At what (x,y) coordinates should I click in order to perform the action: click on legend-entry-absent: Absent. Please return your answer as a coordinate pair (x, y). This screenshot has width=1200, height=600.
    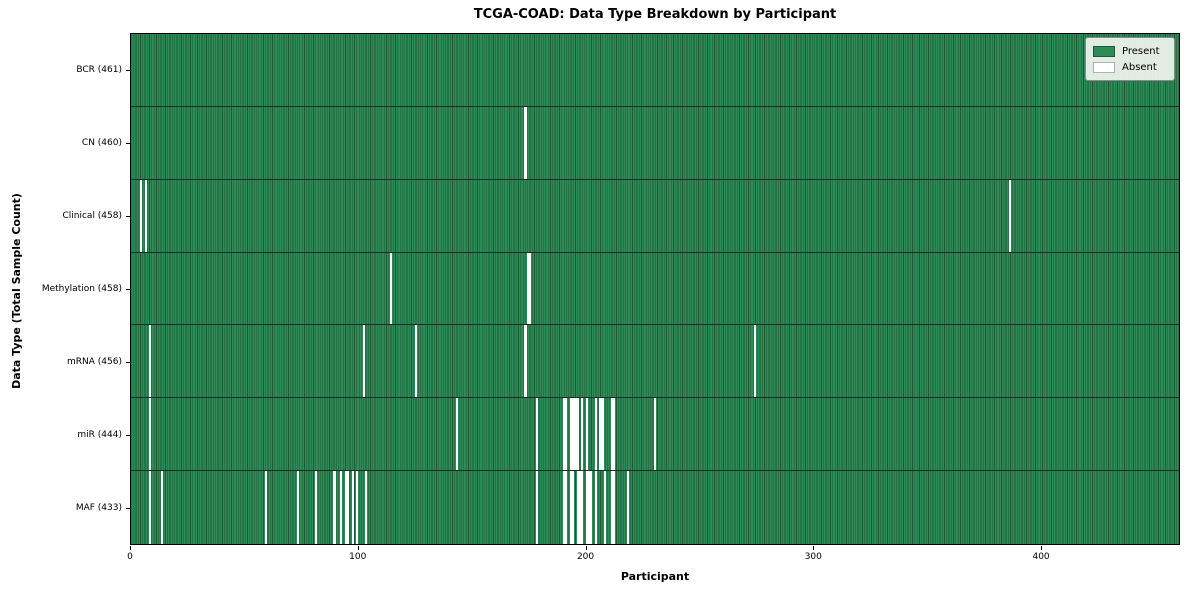
    Looking at the image, I should click on (1129, 67).